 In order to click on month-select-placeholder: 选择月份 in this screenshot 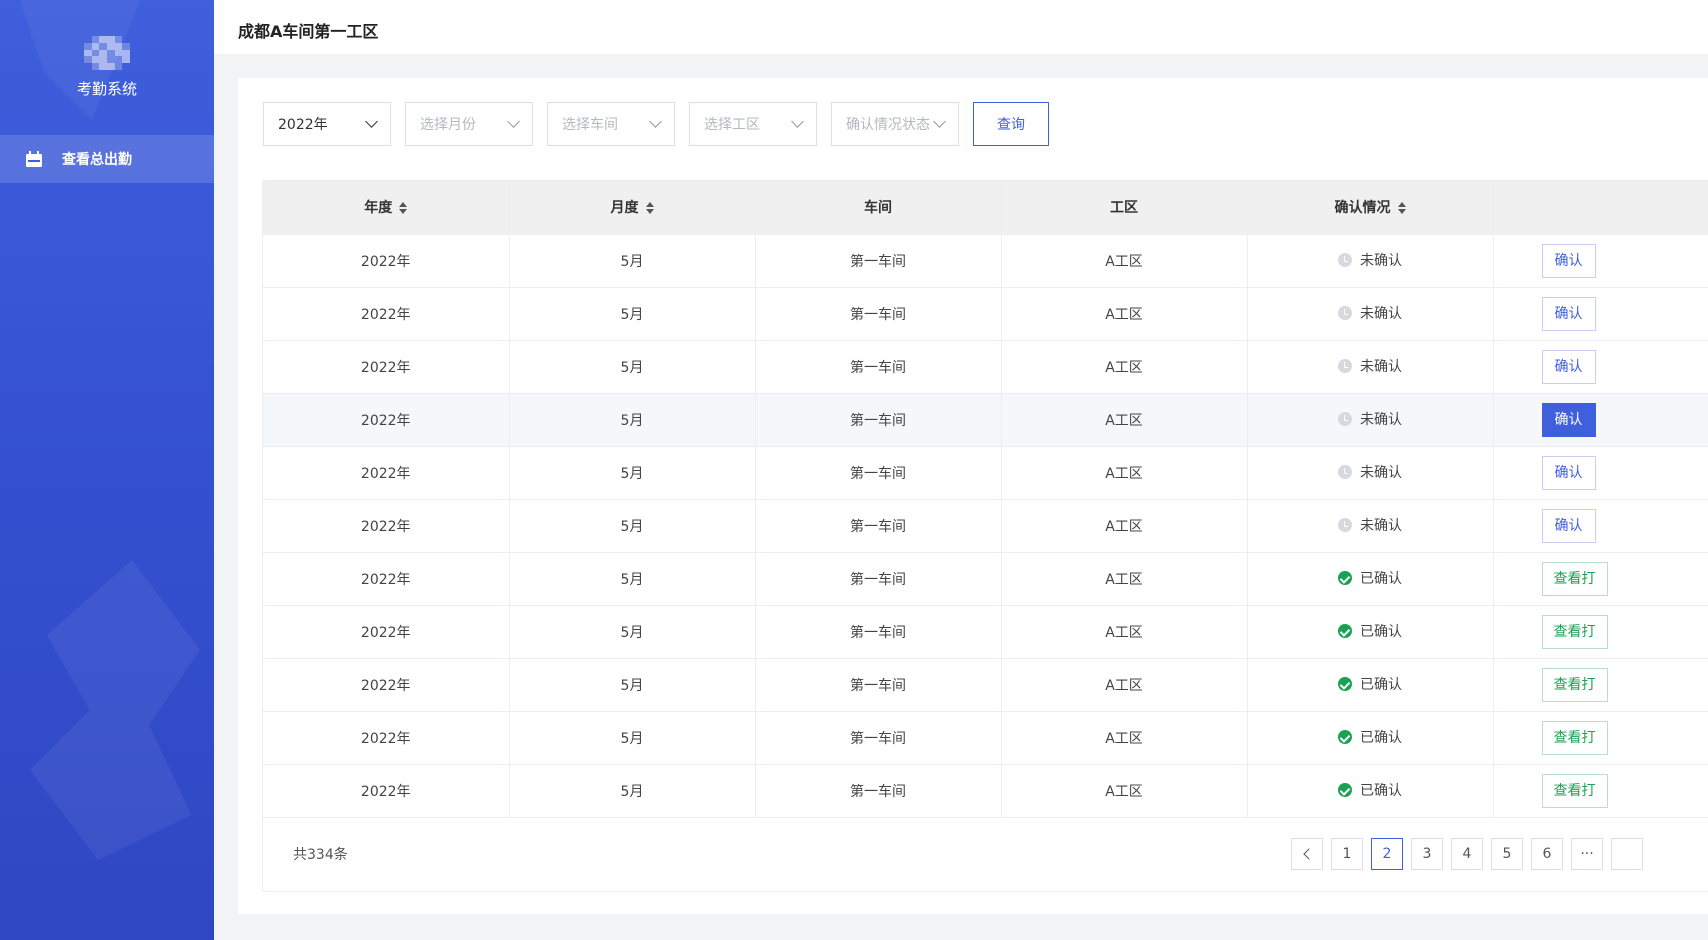, I will do `click(448, 125)`.